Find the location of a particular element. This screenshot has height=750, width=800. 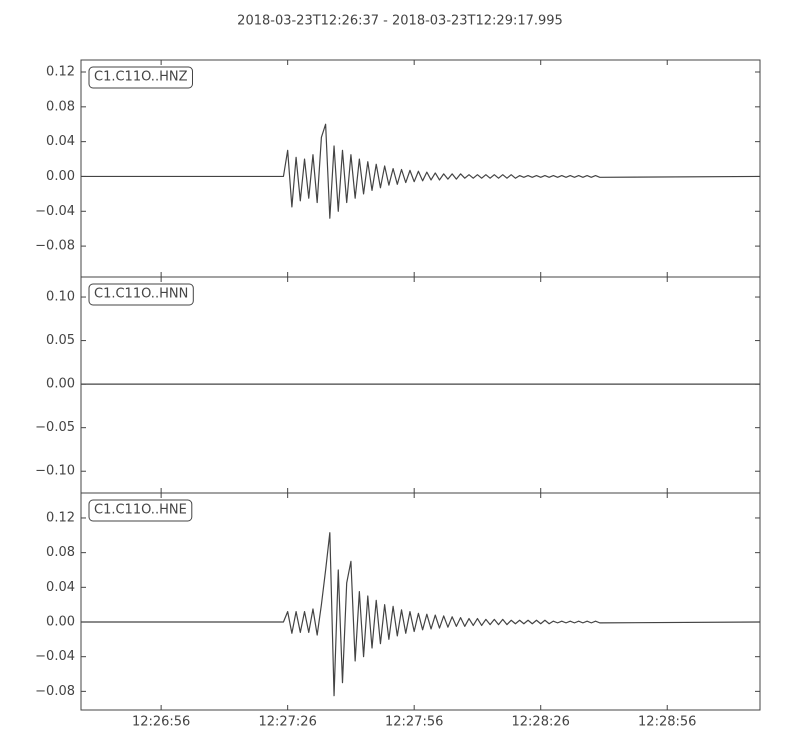

channel-label: C1.C11O..HNE is located at coordinates (140, 510).